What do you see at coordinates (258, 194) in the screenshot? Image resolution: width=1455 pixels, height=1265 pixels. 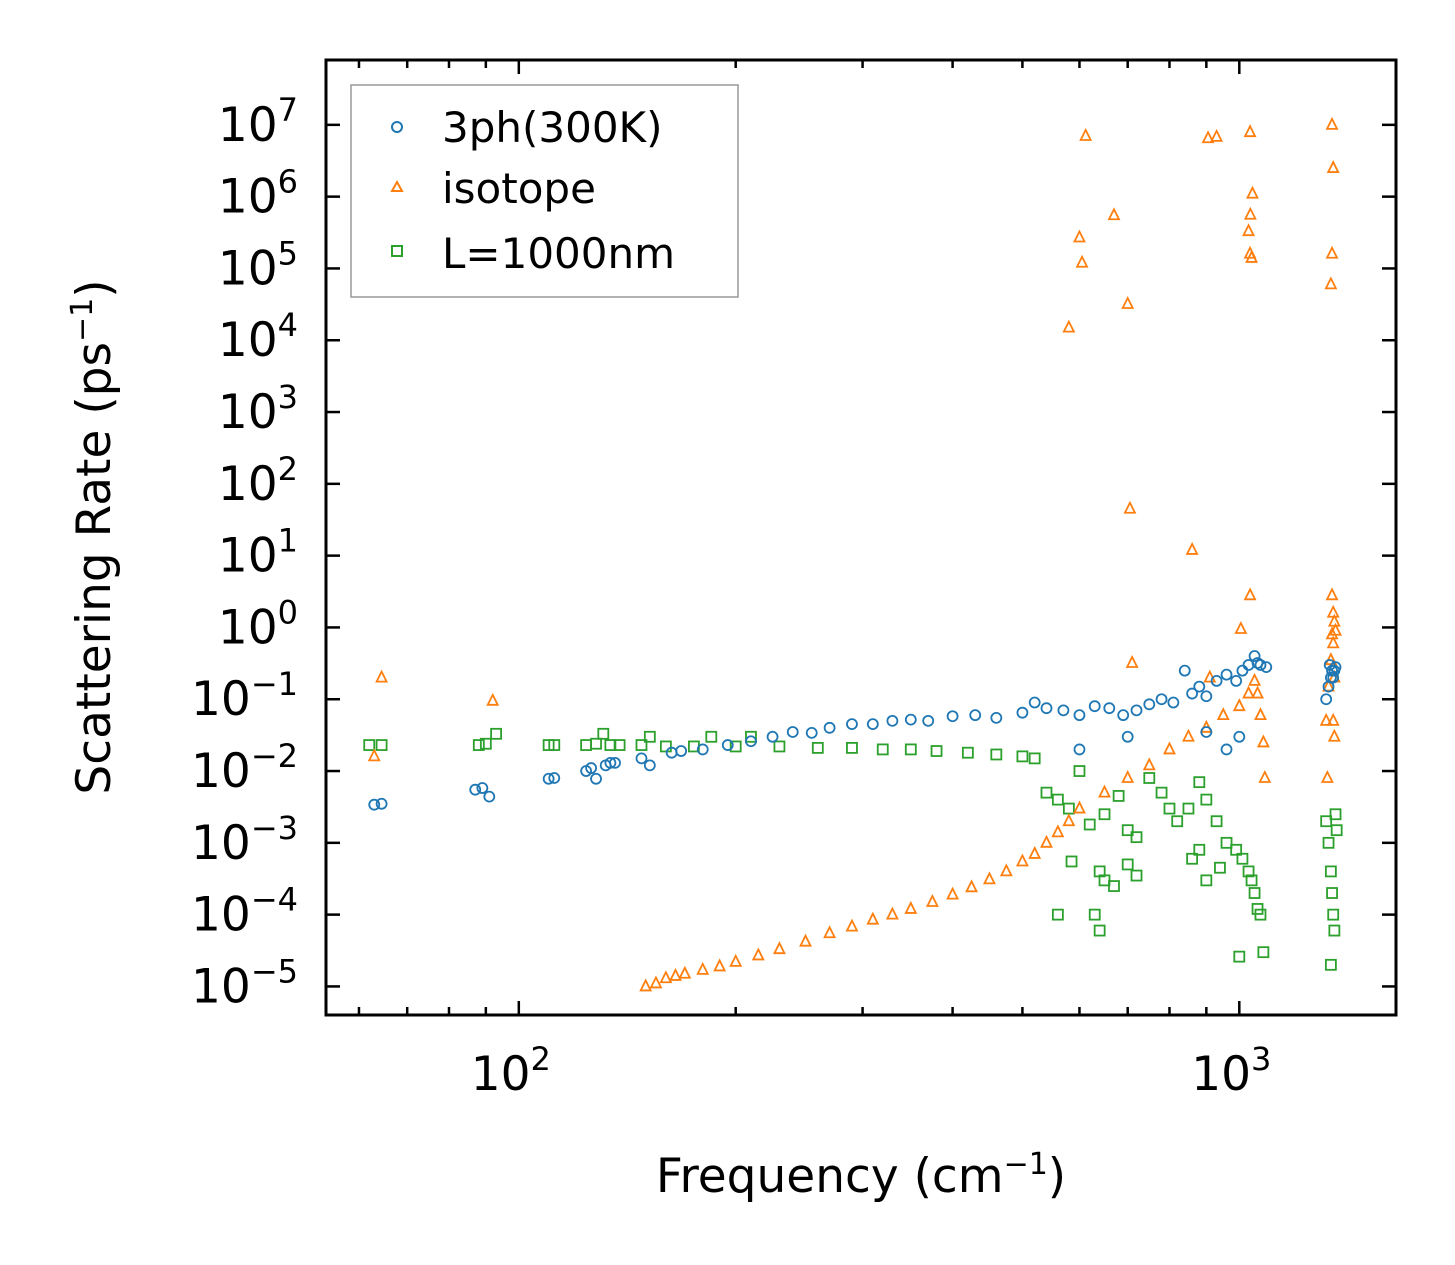 I see `y-tick-label: 10⁶` at bounding box center [258, 194].